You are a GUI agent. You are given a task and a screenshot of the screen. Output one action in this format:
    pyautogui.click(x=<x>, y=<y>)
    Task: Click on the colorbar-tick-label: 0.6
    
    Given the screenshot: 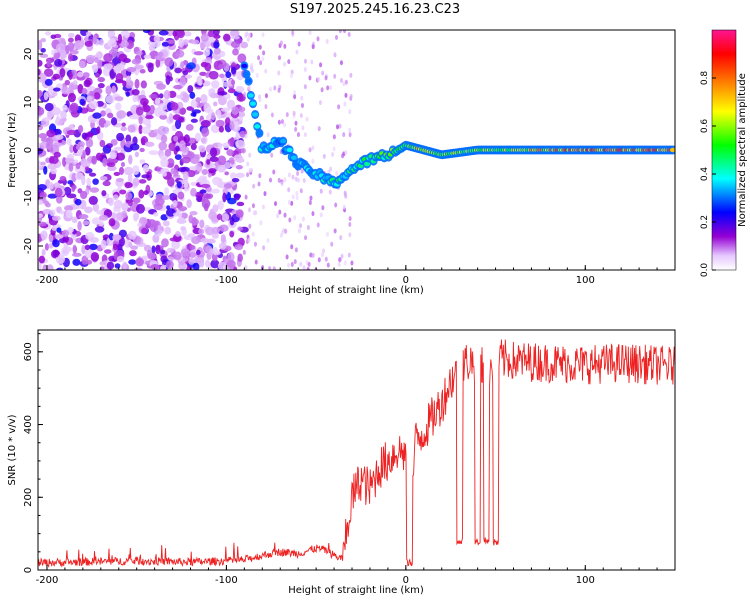 What is the action you would take?
    pyautogui.click(x=705, y=126)
    